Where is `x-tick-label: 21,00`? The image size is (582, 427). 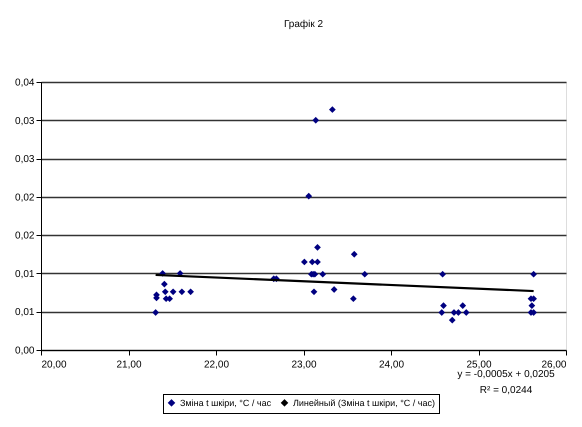
x-tick-label: 21,00 is located at coordinates (129, 365).